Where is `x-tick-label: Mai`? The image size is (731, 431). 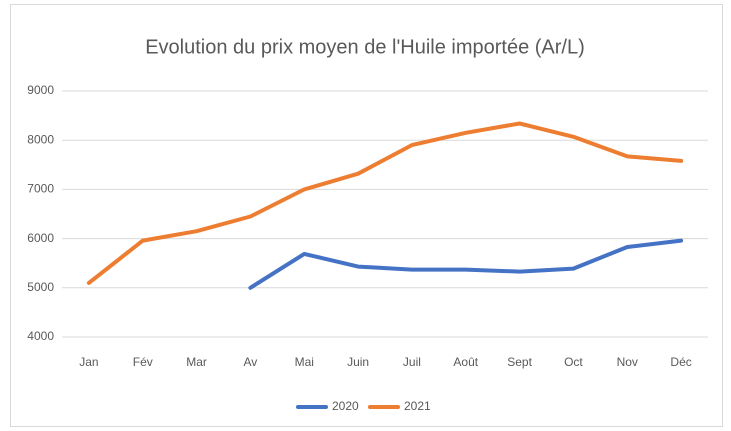 x-tick-label: Mai is located at coordinates (304, 362).